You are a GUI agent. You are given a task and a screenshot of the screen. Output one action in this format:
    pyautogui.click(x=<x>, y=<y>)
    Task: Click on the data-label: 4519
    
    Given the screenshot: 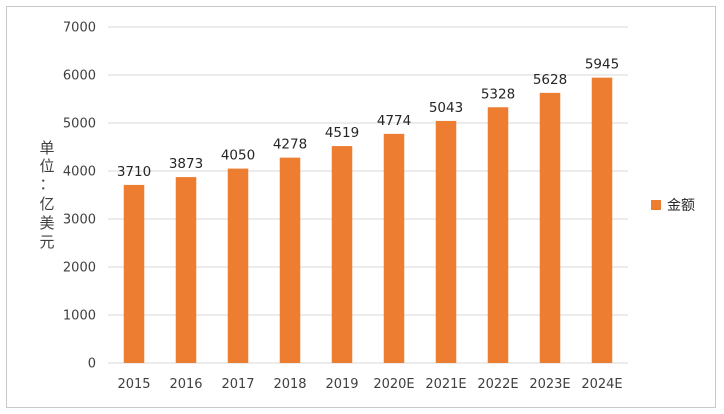 What is the action you would take?
    pyautogui.click(x=342, y=133)
    